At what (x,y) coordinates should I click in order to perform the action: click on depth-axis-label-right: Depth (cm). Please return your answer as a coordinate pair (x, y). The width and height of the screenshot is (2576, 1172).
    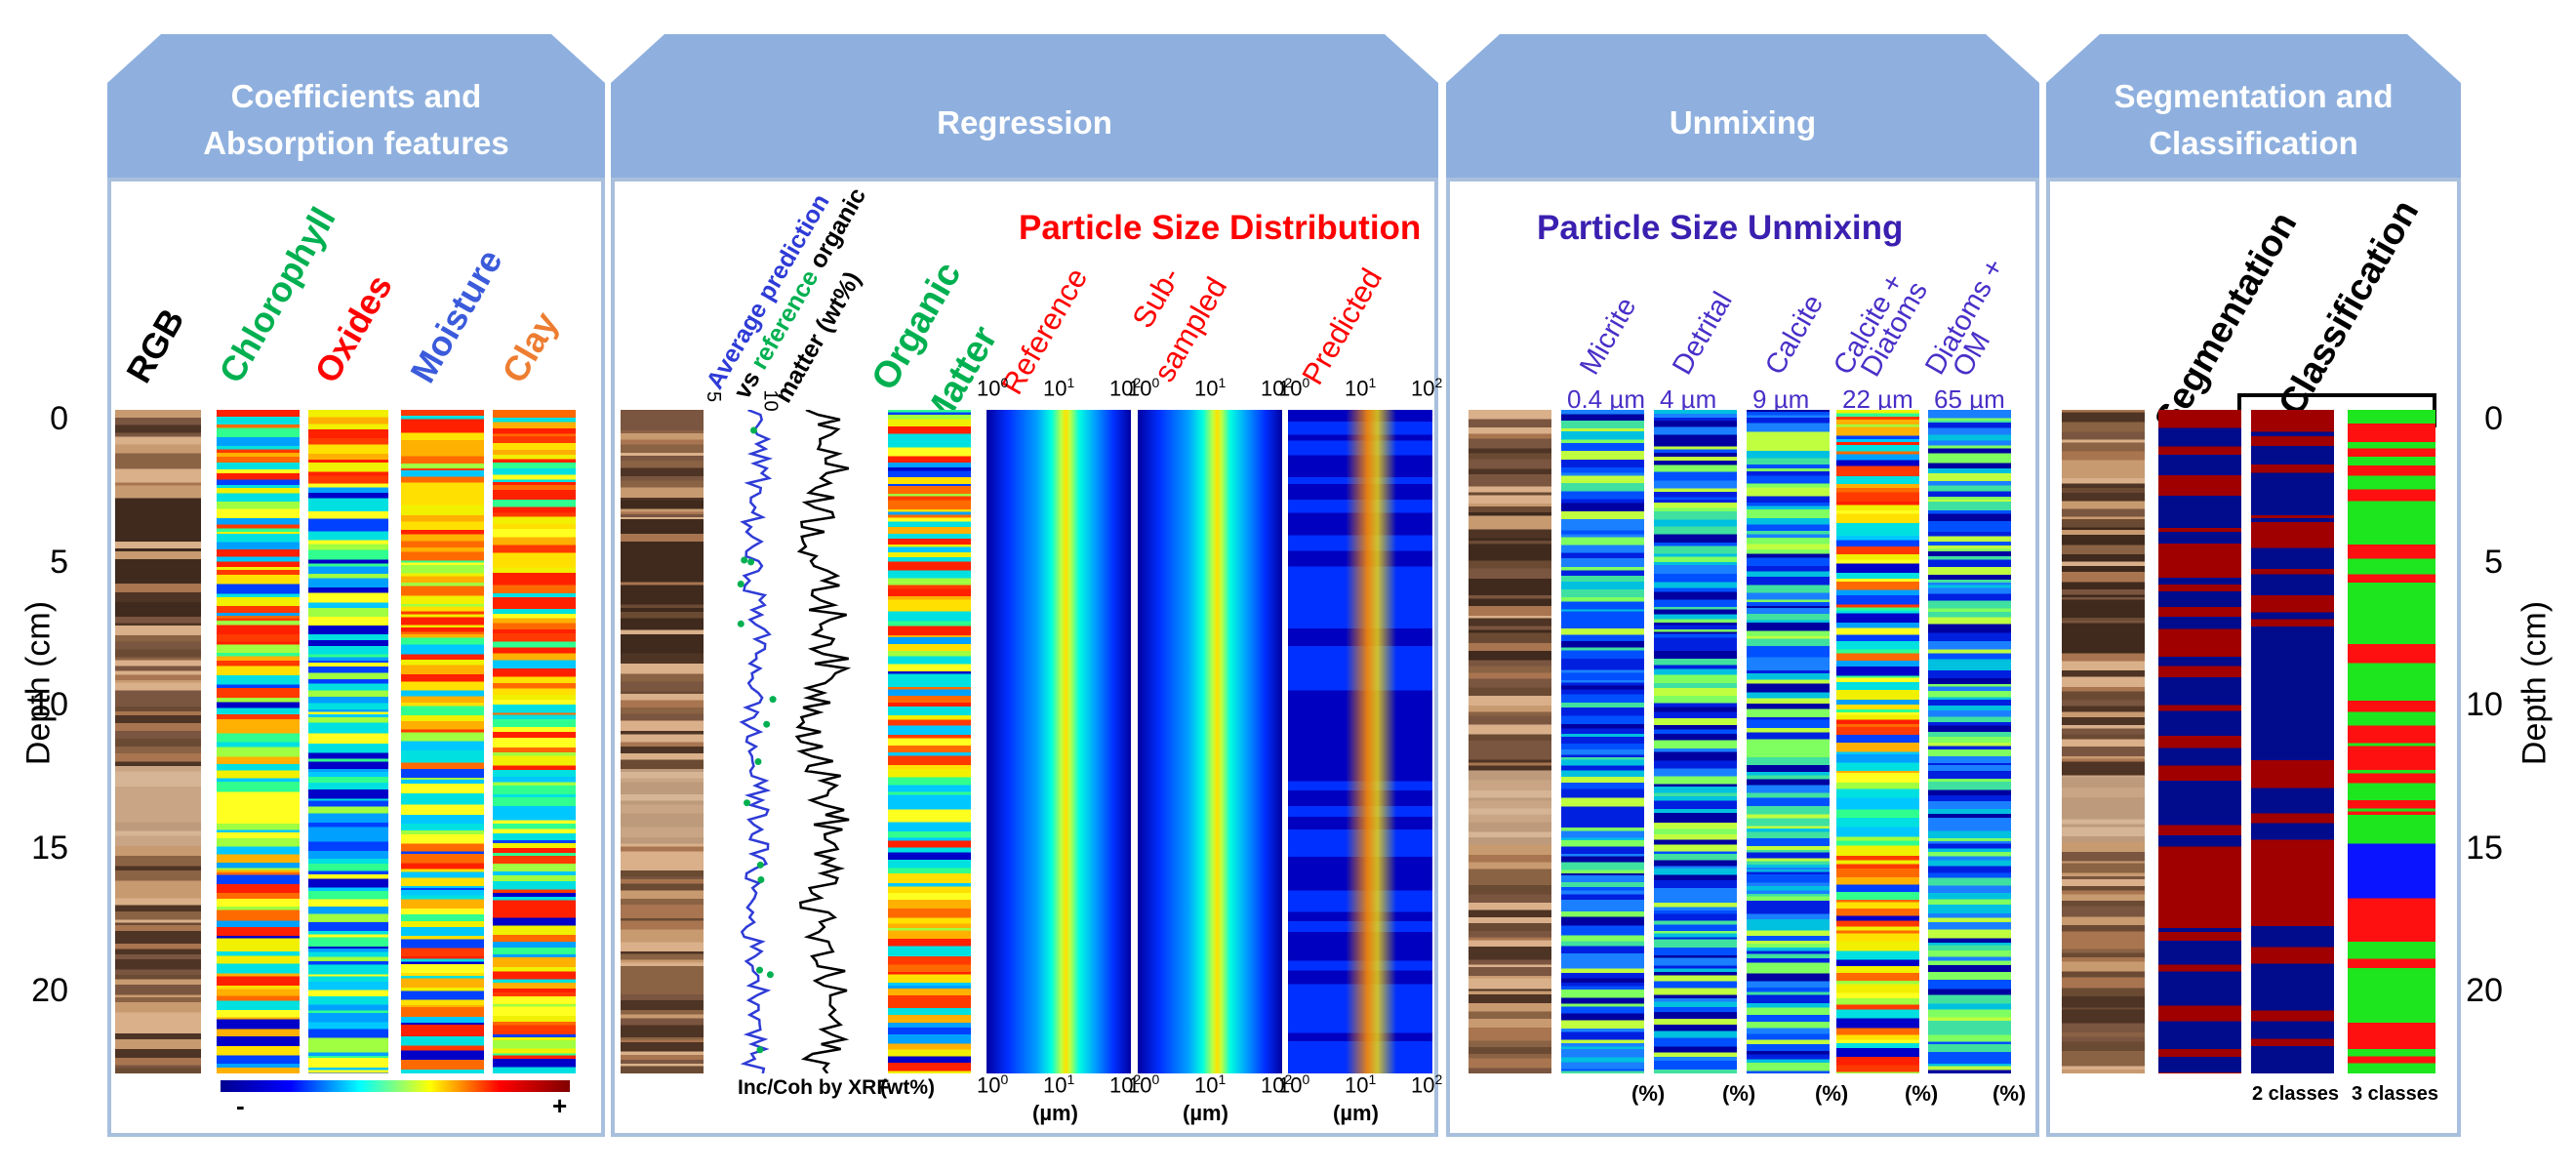
    Looking at the image, I should click on (2535, 683).